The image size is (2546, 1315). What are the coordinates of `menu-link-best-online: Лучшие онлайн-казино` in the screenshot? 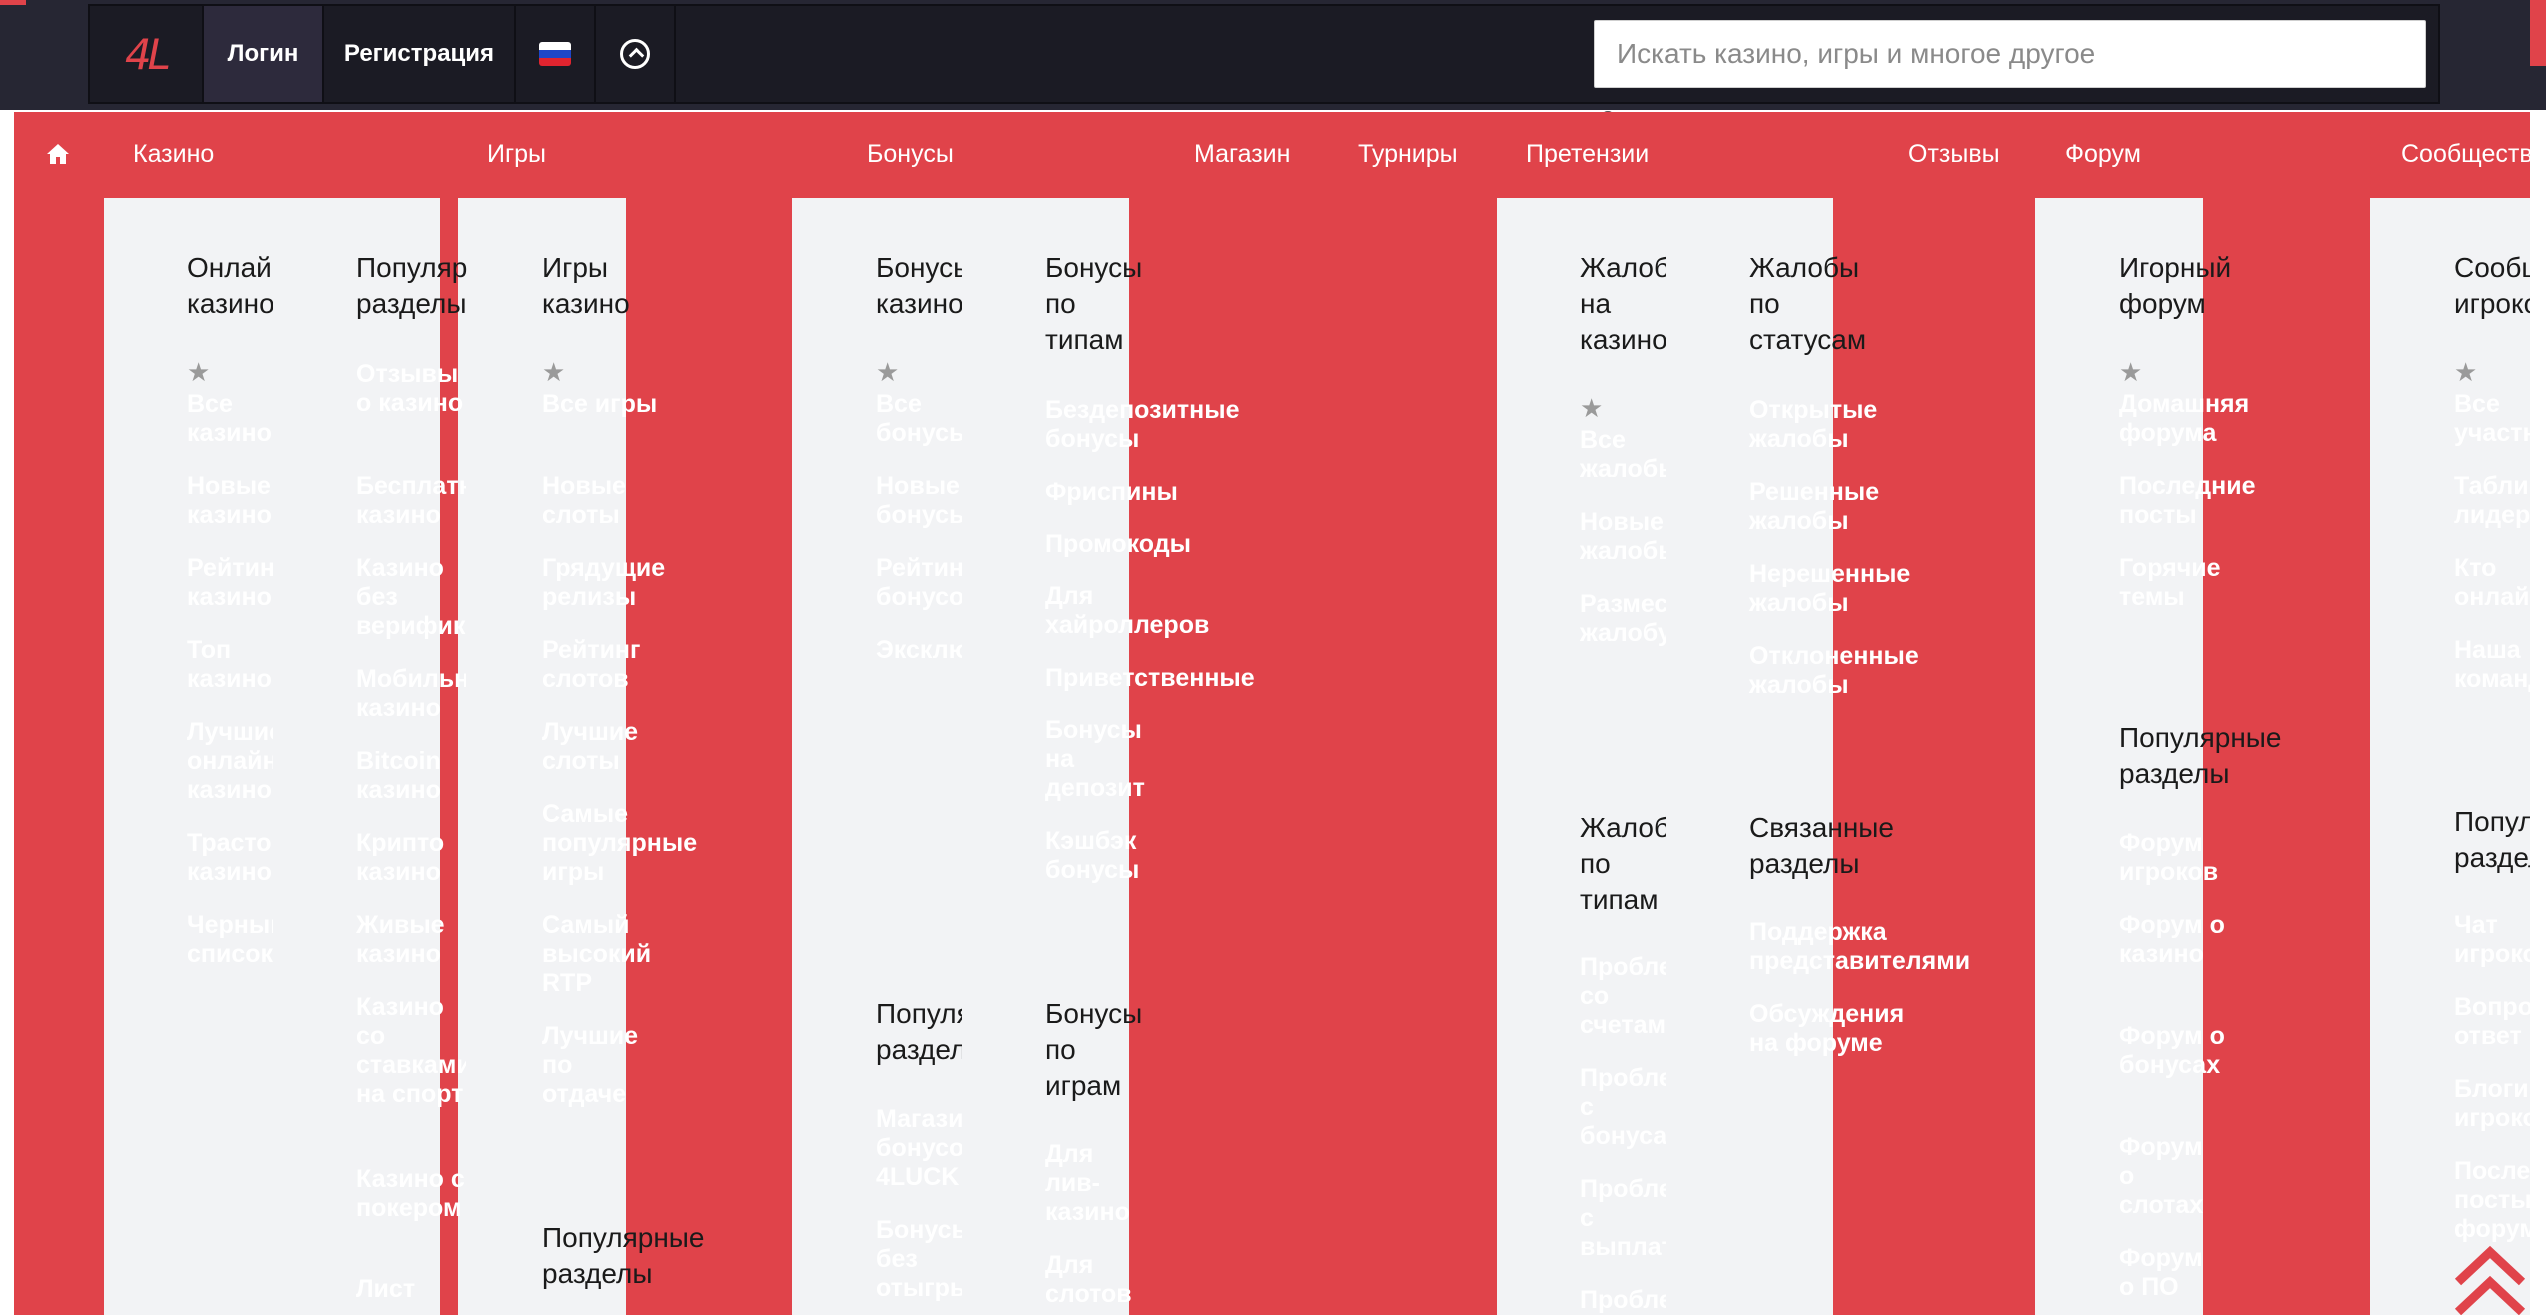 It's located at (230, 761).